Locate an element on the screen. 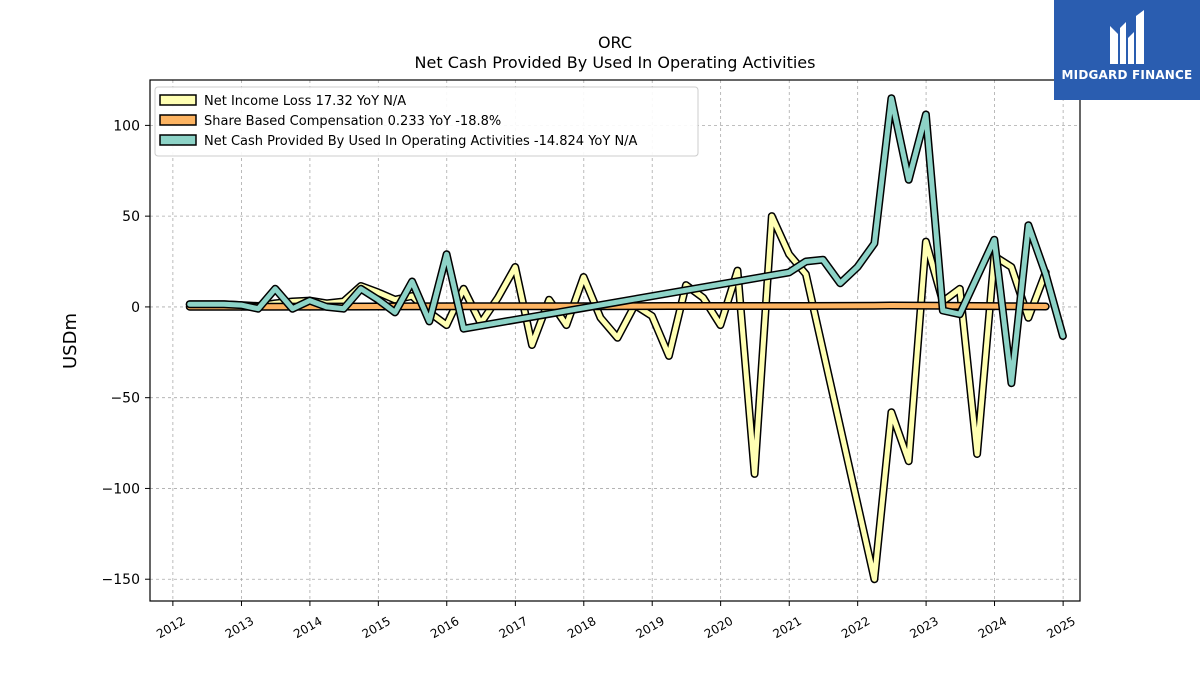 This screenshot has height=675, width=1200. x-tick-label: 2021 is located at coordinates (787, 627).